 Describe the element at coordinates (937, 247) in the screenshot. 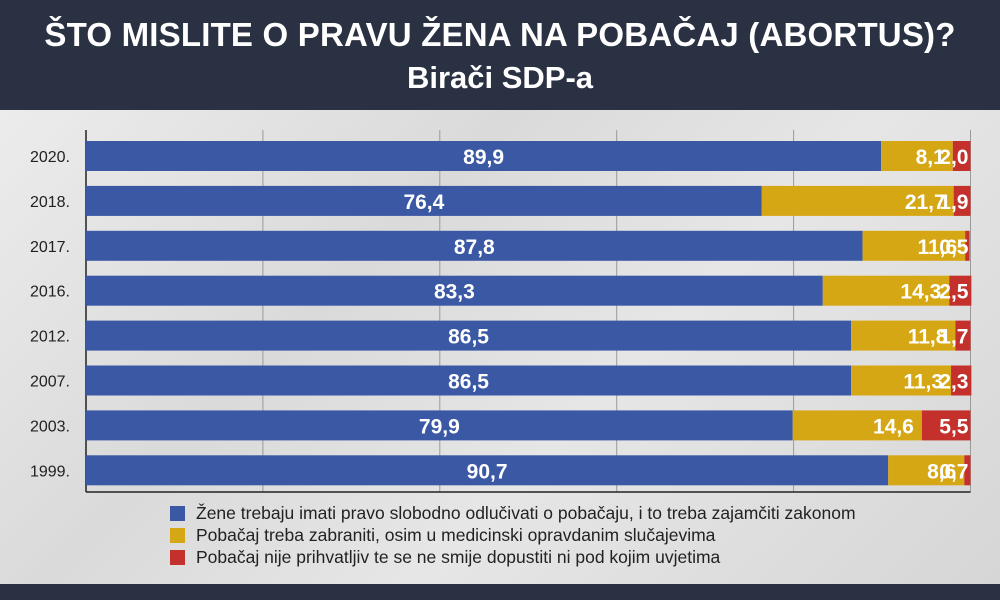

I see `data-label: 11,6` at that location.